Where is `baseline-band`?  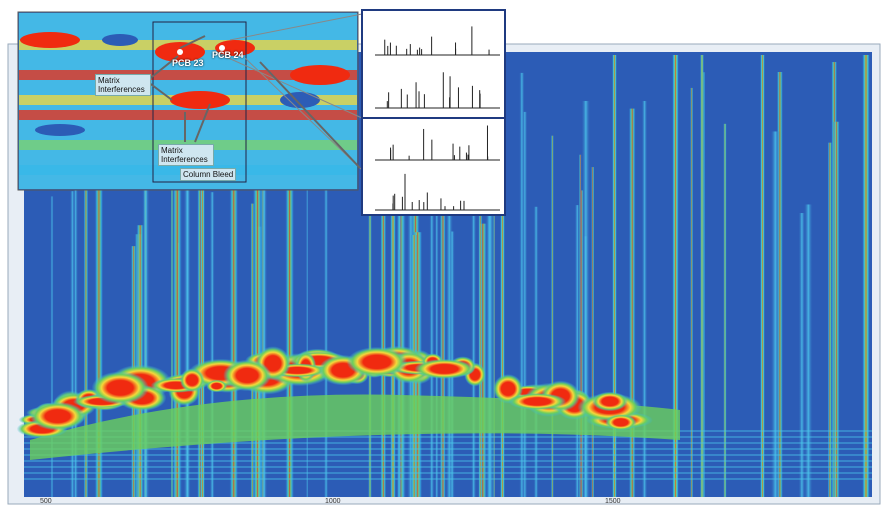 baseline-band is located at coordinates (355, 427).